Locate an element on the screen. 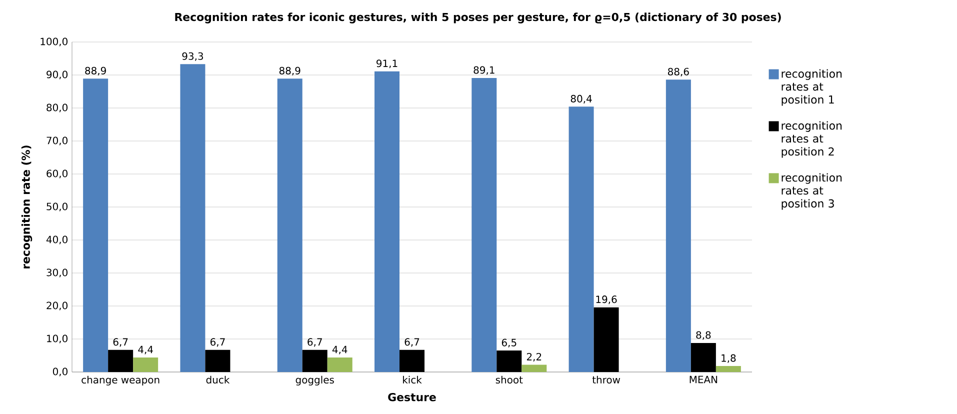 Image resolution: width=957 pixels, height=414 pixels. data-label: 80,4 is located at coordinates (581, 99).